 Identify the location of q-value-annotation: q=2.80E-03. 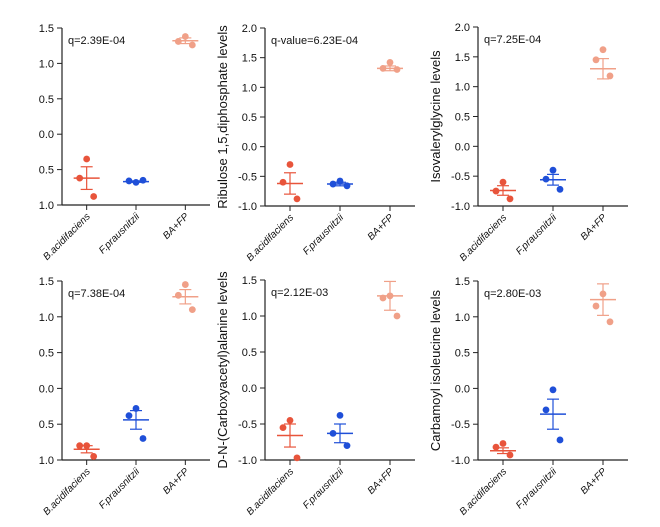
(512, 294).